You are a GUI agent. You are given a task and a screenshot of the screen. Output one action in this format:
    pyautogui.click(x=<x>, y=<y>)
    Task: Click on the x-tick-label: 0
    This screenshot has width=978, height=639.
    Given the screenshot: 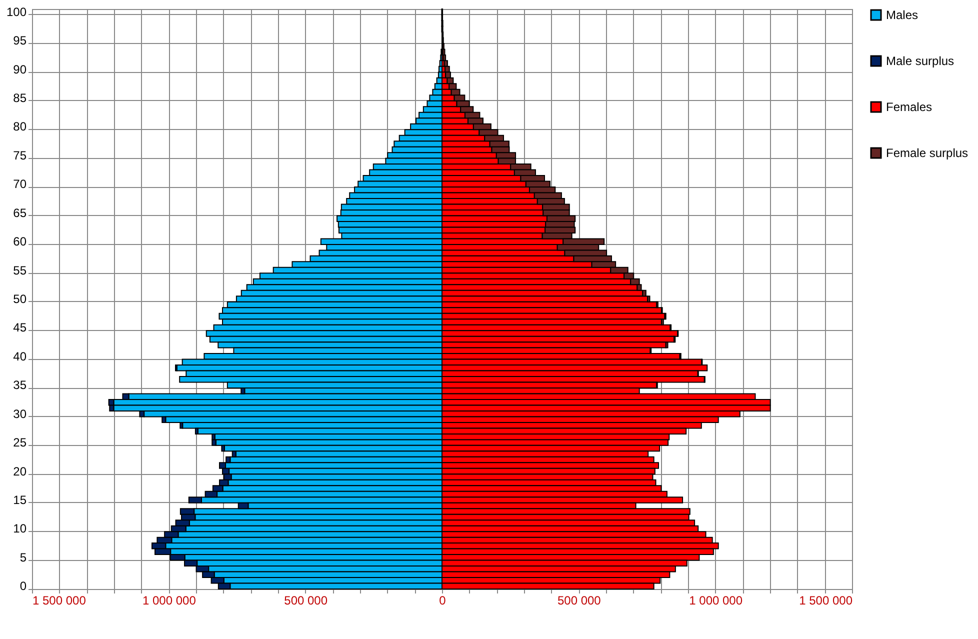 What is the action you would take?
    pyautogui.click(x=442, y=601)
    